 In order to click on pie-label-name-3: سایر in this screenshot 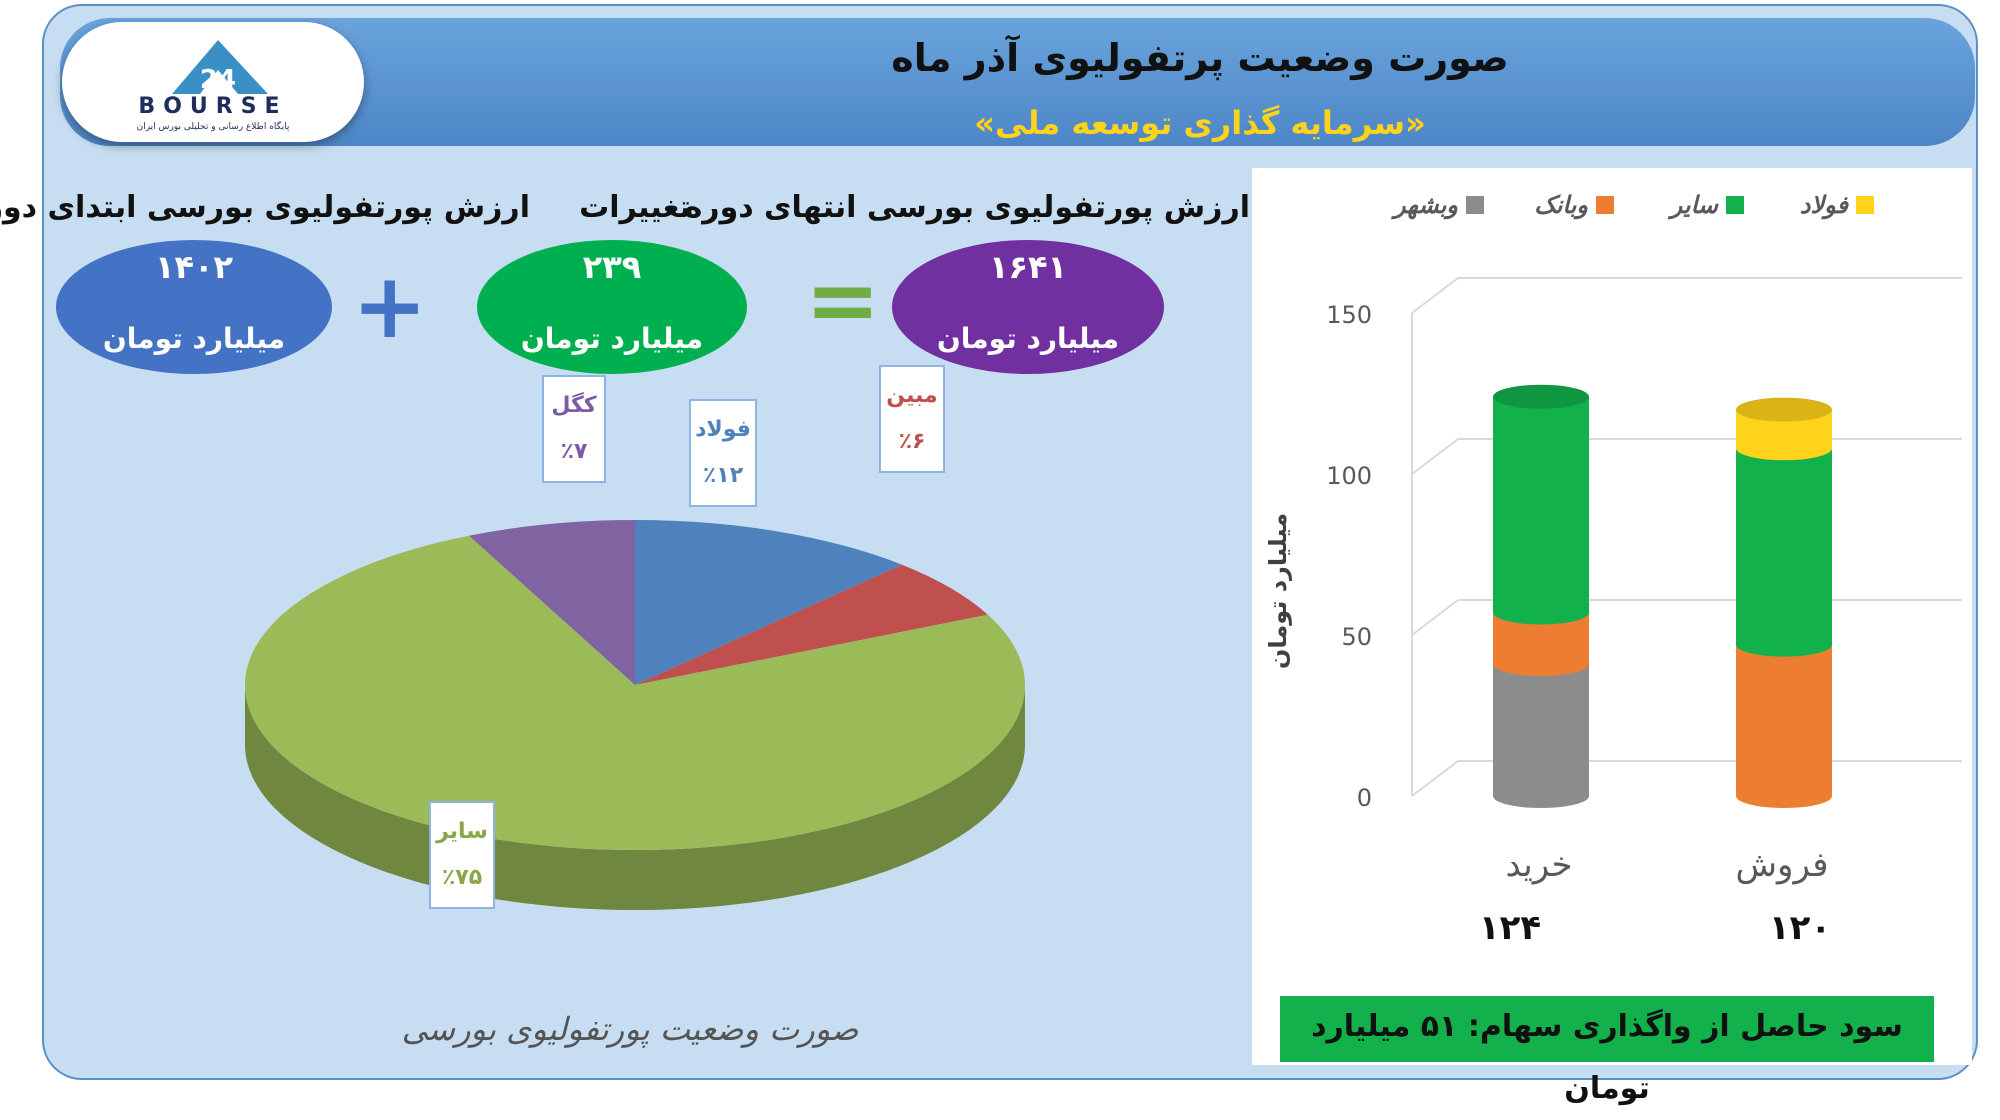, I will do `click(461, 831)`.